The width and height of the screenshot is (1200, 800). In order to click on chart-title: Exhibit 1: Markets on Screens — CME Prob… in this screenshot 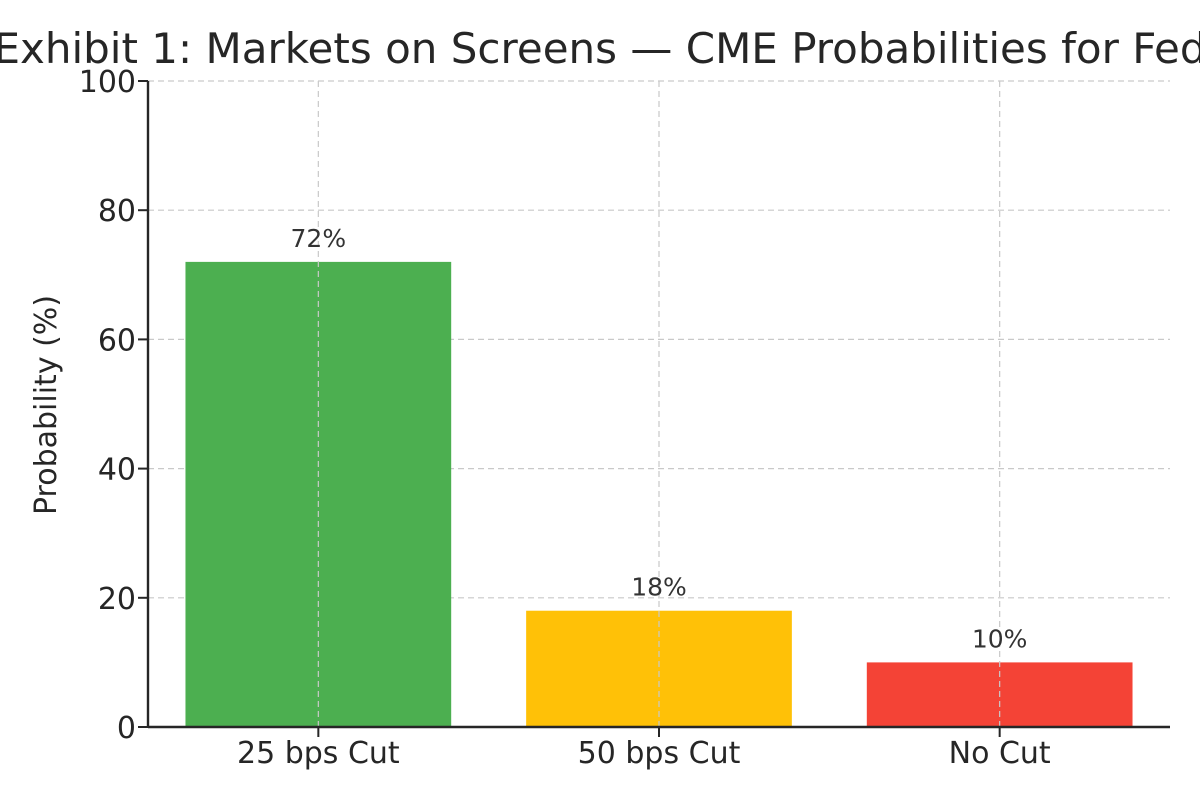, I will do `click(600, 48)`.